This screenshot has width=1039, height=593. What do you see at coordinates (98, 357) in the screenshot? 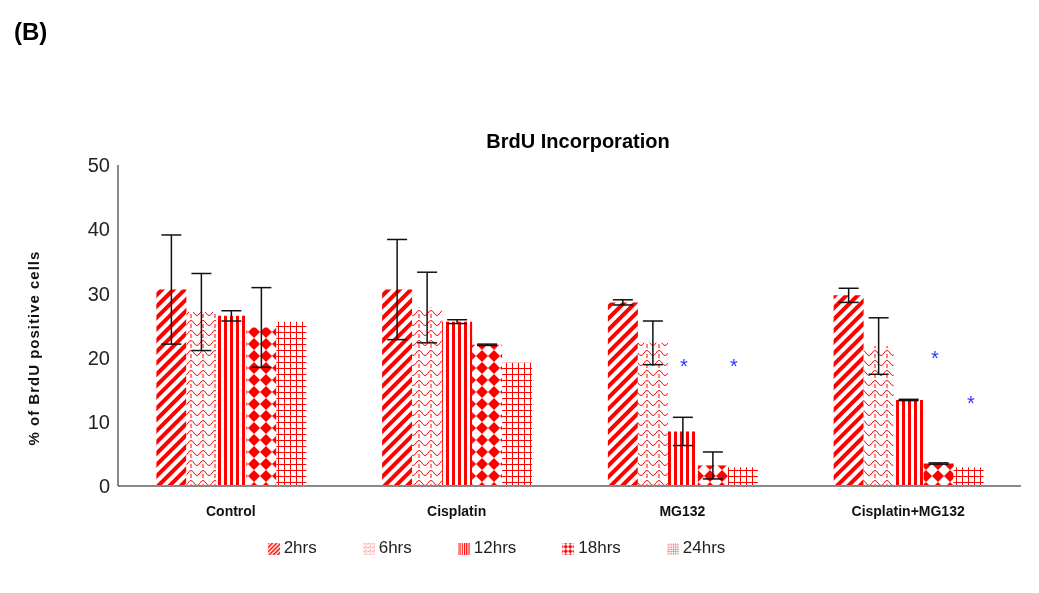
I see `y-tick-label: 20` at bounding box center [98, 357].